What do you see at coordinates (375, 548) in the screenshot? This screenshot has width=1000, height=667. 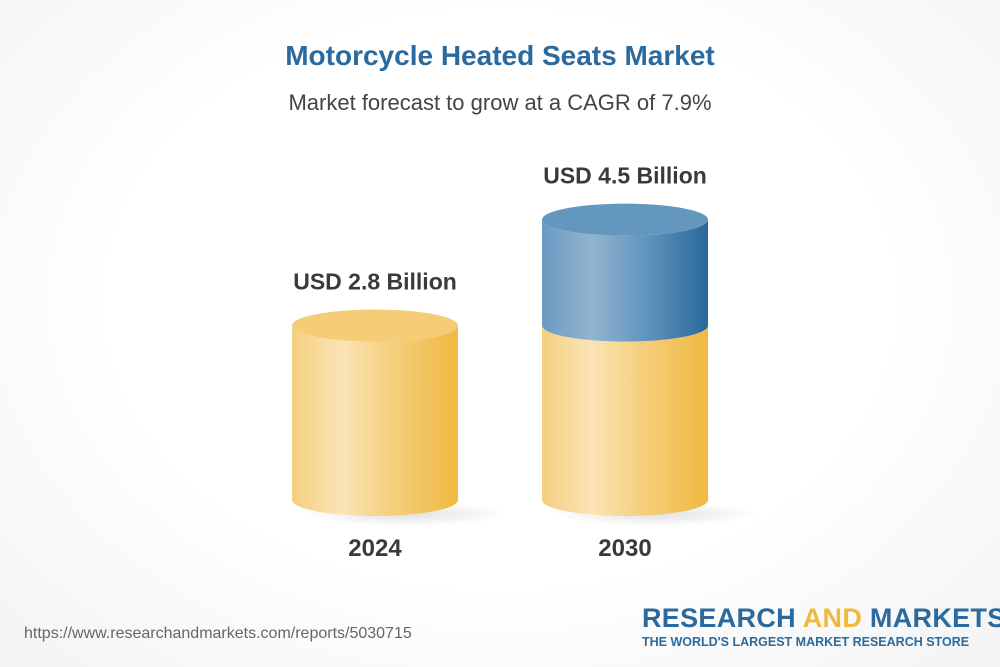 I see `category-label: 2024` at bounding box center [375, 548].